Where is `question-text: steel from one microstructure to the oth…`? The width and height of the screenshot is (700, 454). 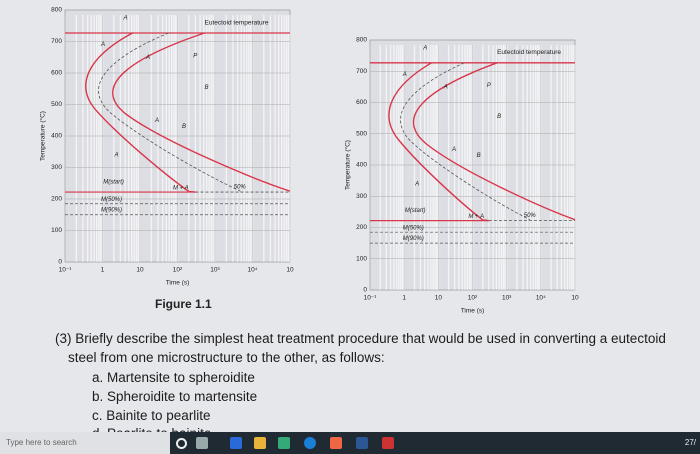
question-text: steel from one microstructure to the oth… is located at coordinates (226, 357).